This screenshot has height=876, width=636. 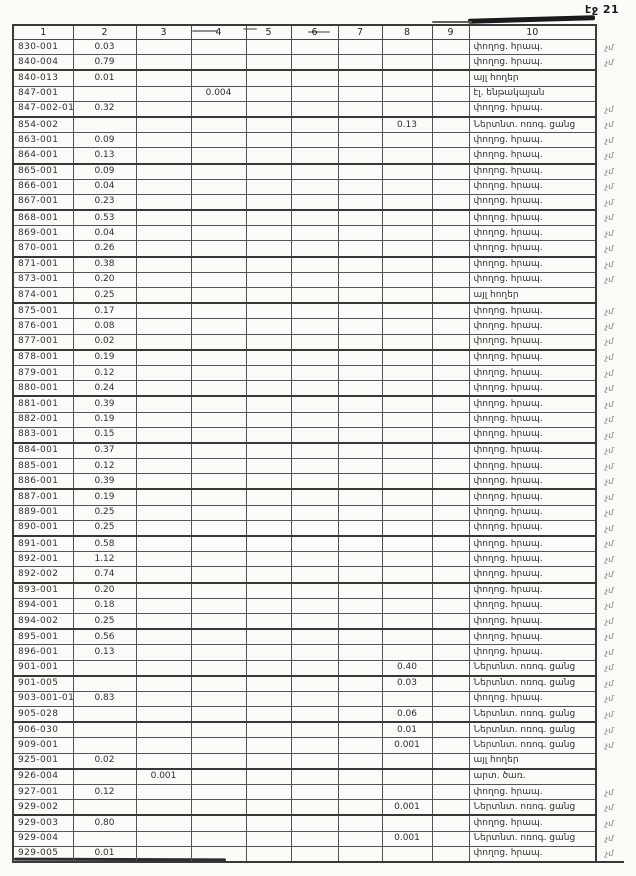 What do you see at coordinates (104, 32) in the screenshot?
I see `column-header: 2` at bounding box center [104, 32].